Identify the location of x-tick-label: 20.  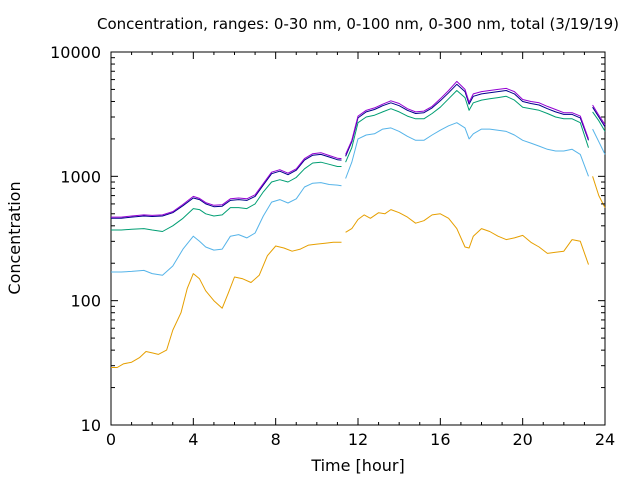
(522, 439).